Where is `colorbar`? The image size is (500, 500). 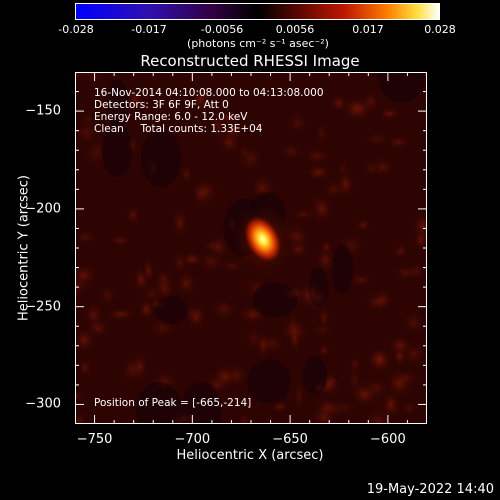
colorbar is located at coordinates (257, 11).